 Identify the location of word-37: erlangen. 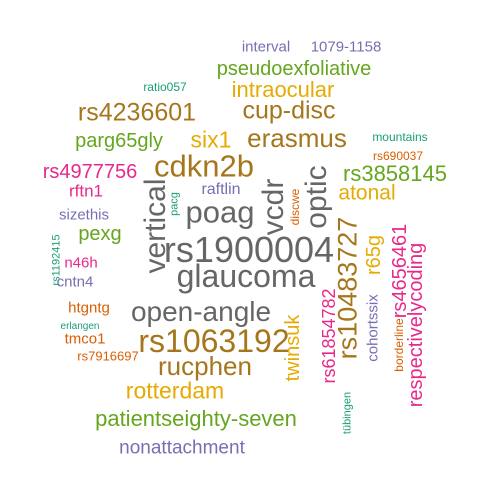
(80, 326).